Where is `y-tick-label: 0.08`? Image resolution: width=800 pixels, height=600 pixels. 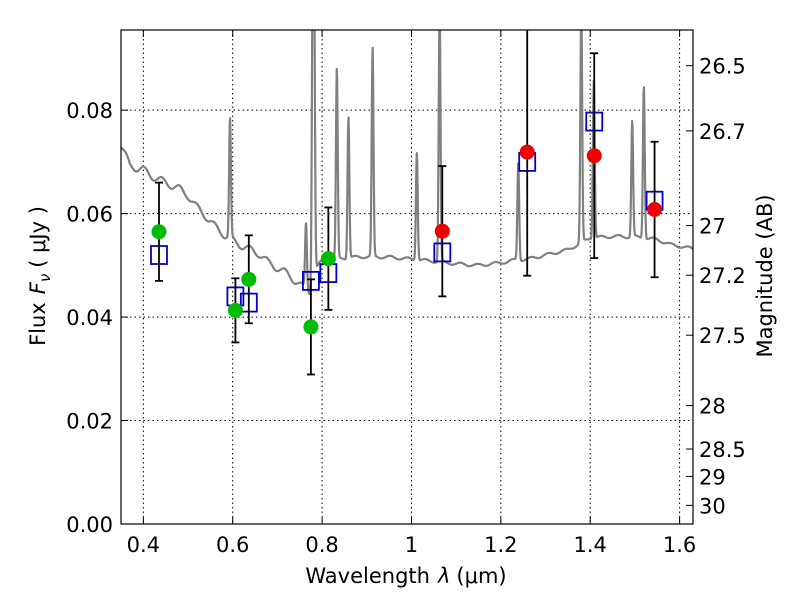
y-tick-label: 0.08 is located at coordinates (89, 111).